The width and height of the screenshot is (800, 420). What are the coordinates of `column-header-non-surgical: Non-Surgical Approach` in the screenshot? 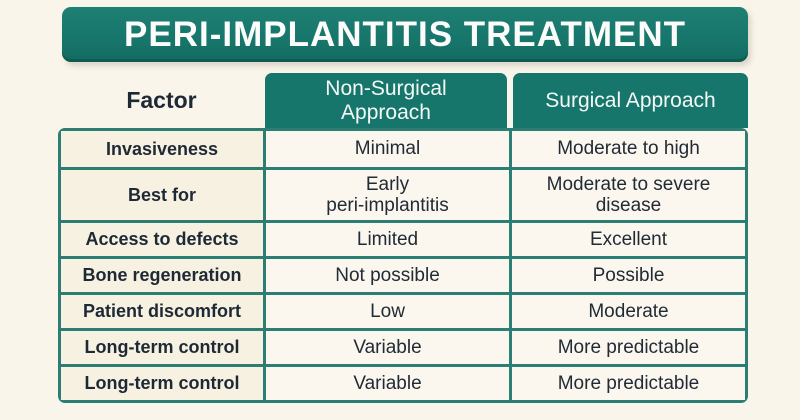 It's located at (386, 100).